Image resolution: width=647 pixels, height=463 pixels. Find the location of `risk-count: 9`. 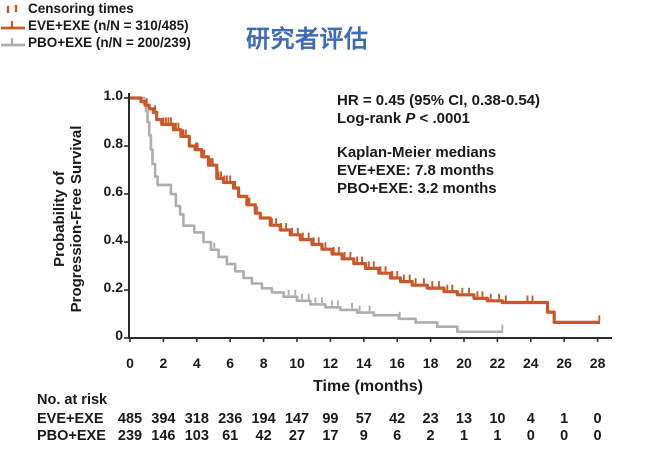

risk-count: 9 is located at coordinates (363, 436).